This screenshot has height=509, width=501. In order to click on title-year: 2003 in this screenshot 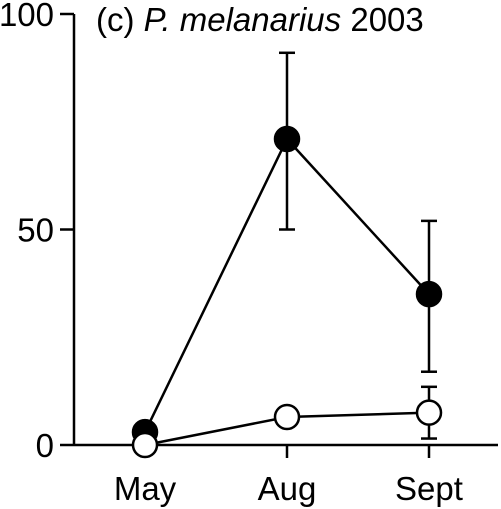, I will do `click(382, 19)`.